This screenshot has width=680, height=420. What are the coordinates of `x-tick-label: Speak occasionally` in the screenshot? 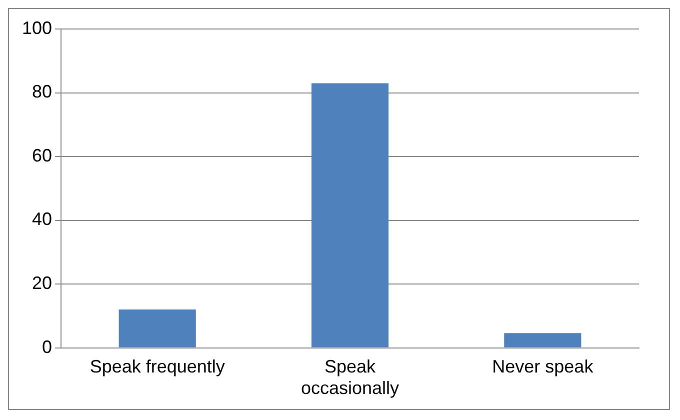 It's located at (350, 377).